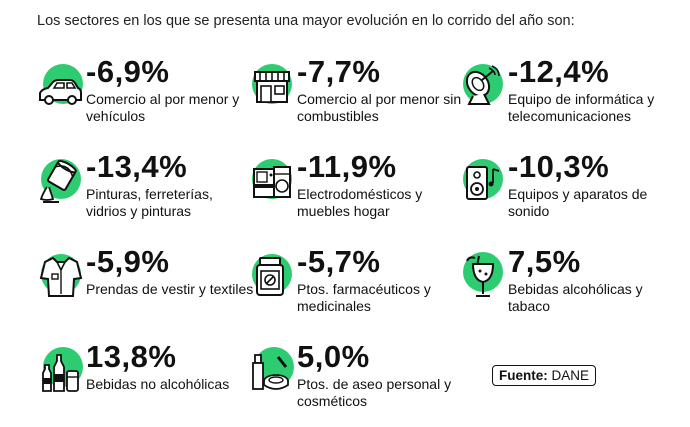 The width and height of the screenshot is (690, 427). I want to click on satellite-icon, so click(482, 87).